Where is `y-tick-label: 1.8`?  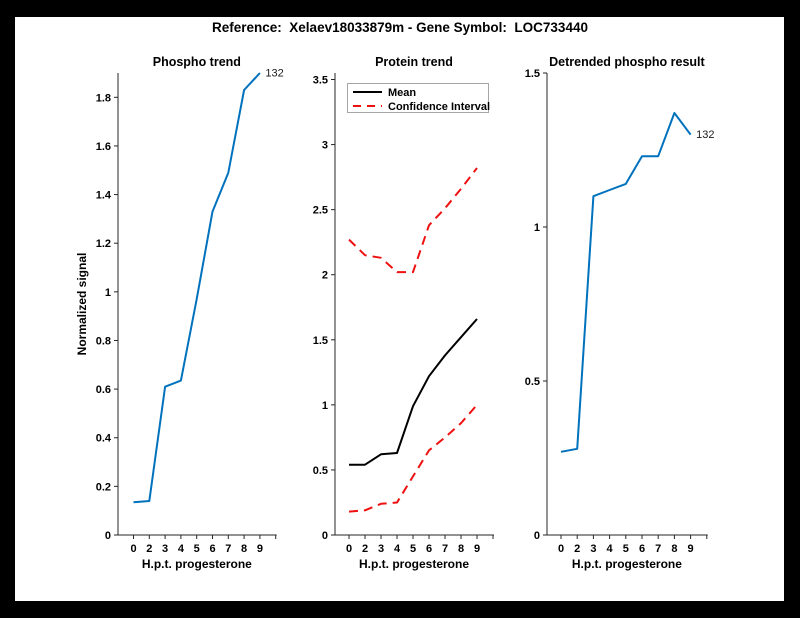
y-tick-label: 1.8 is located at coordinates (103, 98).